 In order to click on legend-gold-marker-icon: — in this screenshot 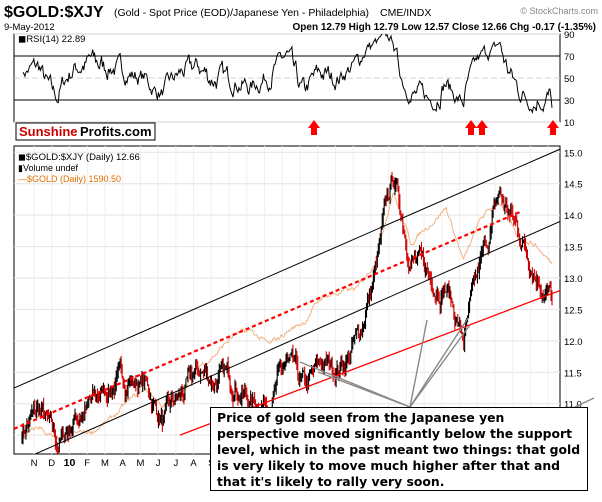, I will do `click(22, 179)`.